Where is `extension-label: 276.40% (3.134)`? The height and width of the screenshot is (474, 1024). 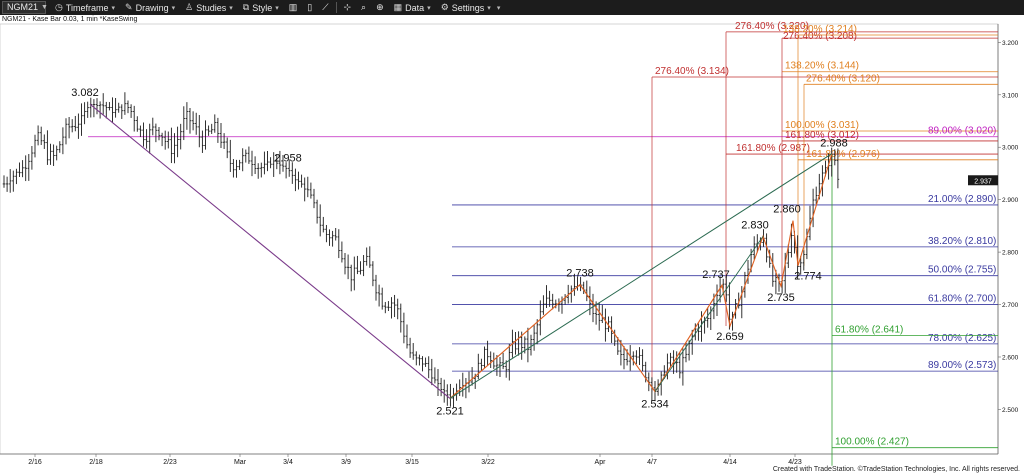
extension-label: 276.40% (3.134) is located at coordinates (692, 71).